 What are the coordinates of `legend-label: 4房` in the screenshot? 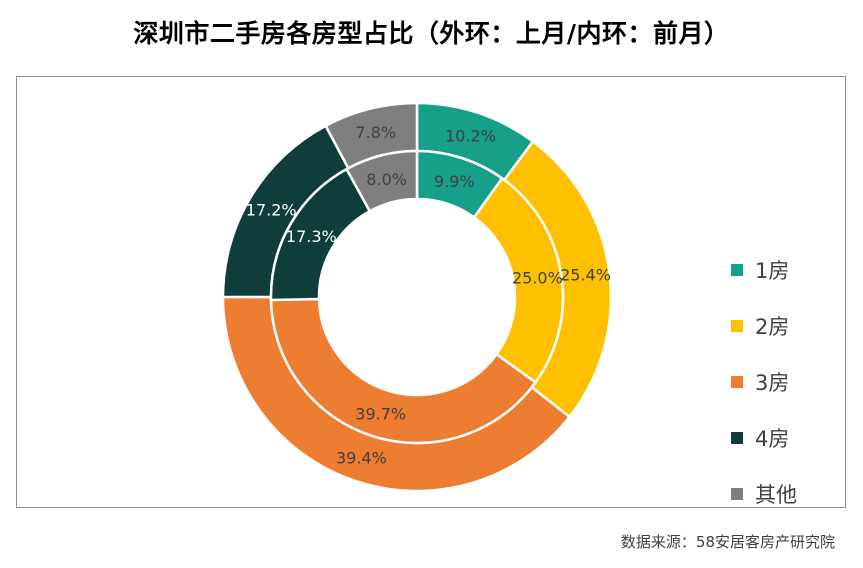 It's located at (772, 439).